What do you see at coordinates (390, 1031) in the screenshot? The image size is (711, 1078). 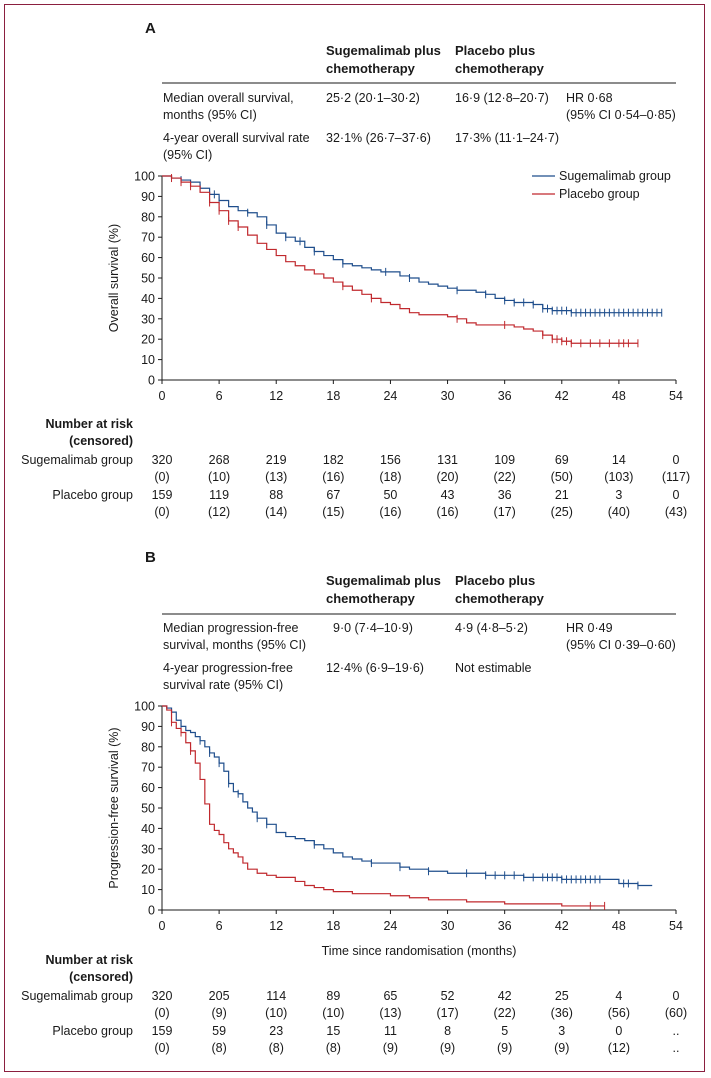 I see `risk-count: 11` at bounding box center [390, 1031].